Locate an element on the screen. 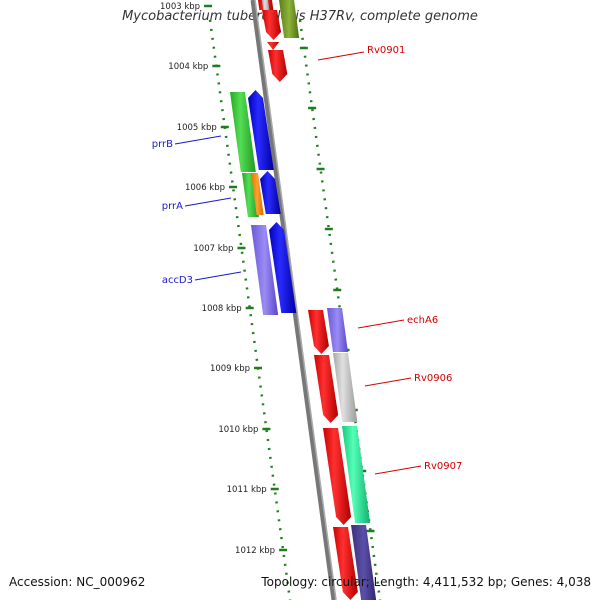 Image resolution: width=600 pixels, height=600 pixels. gene-accd3-blue is located at coordinates (283, 267).